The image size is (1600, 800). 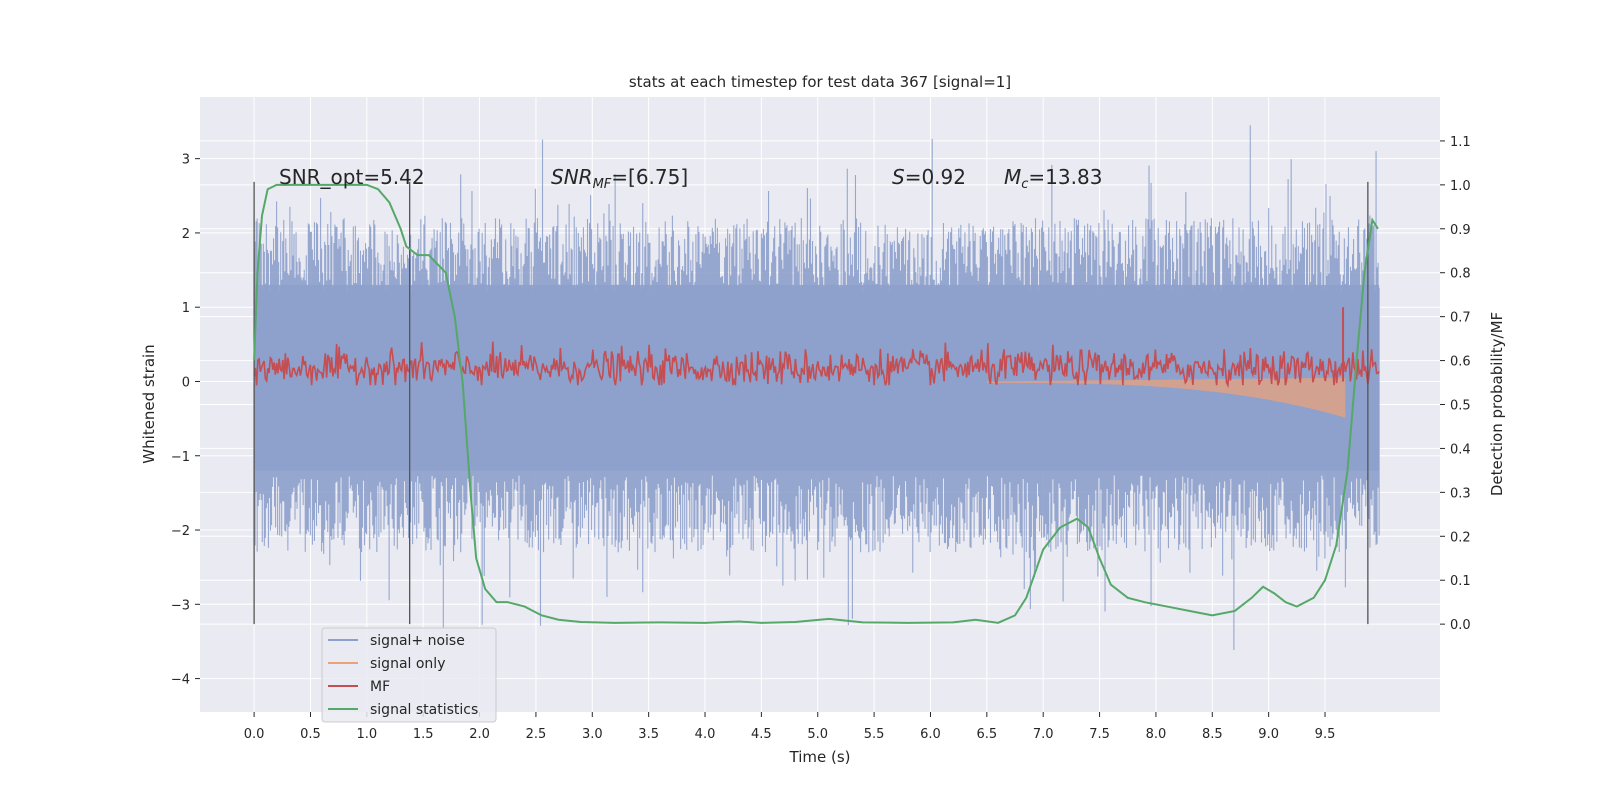 What do you see at coordinates (1460, 449) in the screenshot?
I see `y2-tick-label: 0.4` at bounding box center [1460, 449].